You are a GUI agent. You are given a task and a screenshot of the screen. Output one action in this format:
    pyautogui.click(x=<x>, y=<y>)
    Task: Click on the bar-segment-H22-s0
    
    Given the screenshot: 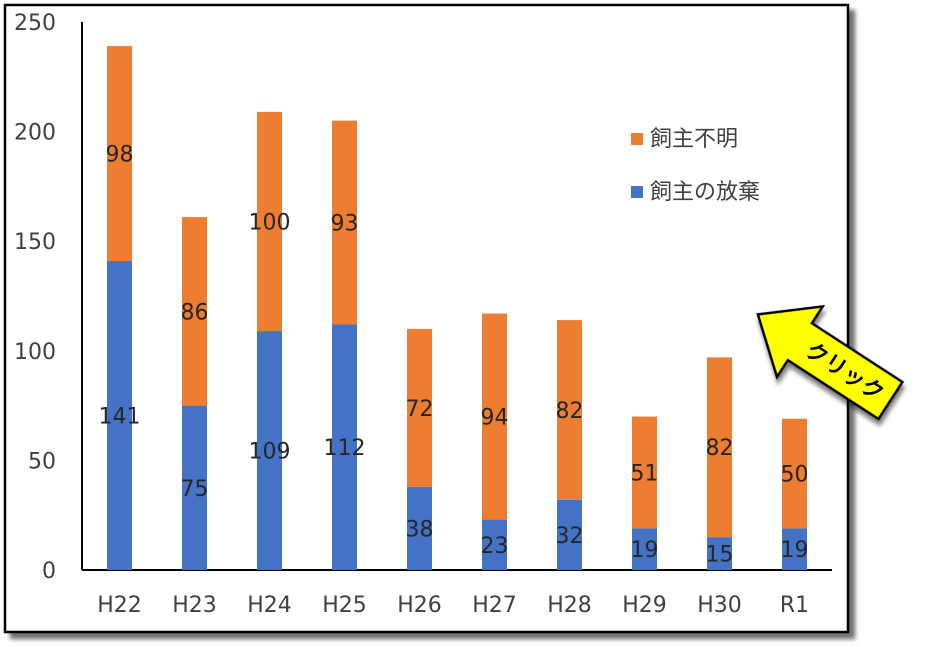 What is the action you would take?
    pyautogui.click(x=119, y=415)
    